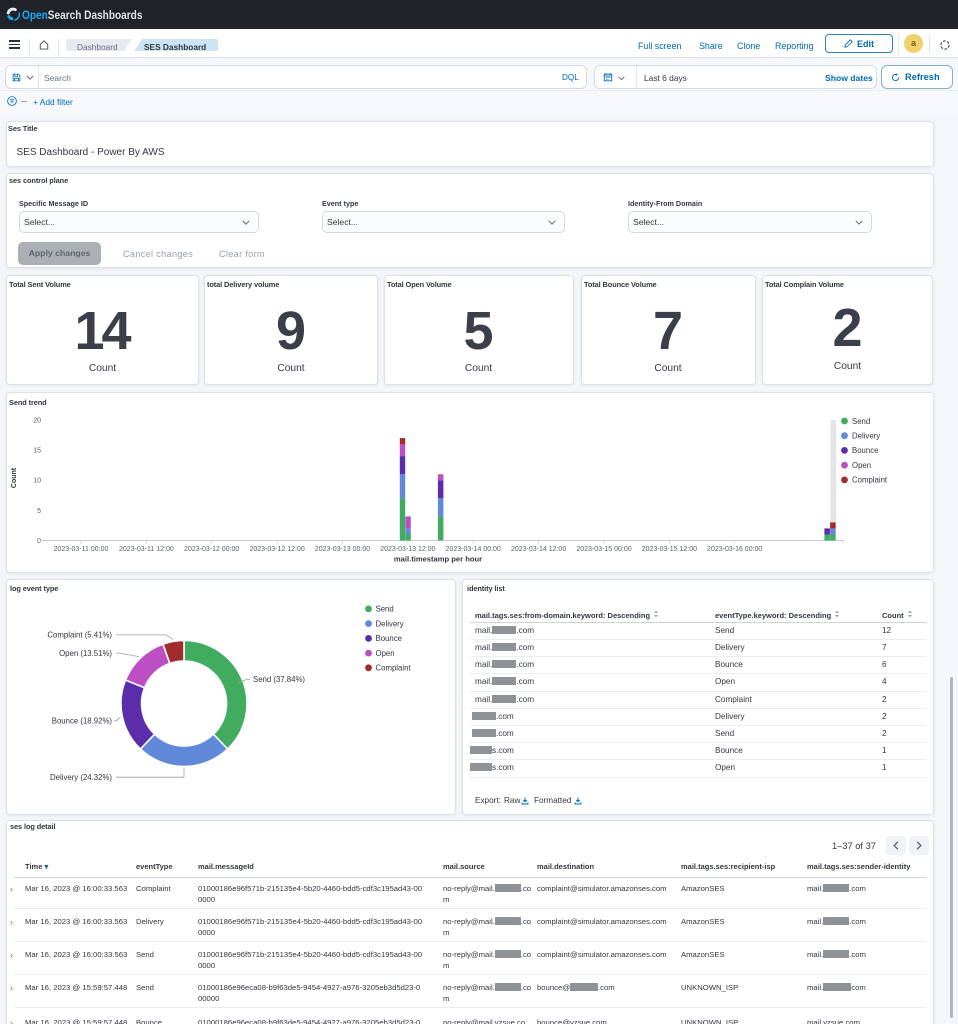 Image resolution: width=958 pixels, height=1024 pixels. Describe the element at coordinates (85, 652) in the screenshot. I see `svg-text: Open (13.51%)` at that location.